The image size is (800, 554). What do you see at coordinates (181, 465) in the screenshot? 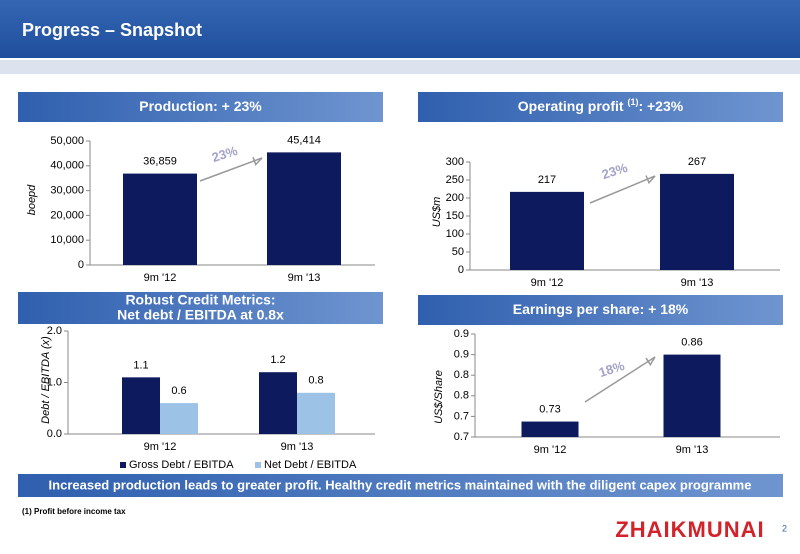
I see `legend-label: Gross Debt / EBITDA` at bounding box center [181, 465].